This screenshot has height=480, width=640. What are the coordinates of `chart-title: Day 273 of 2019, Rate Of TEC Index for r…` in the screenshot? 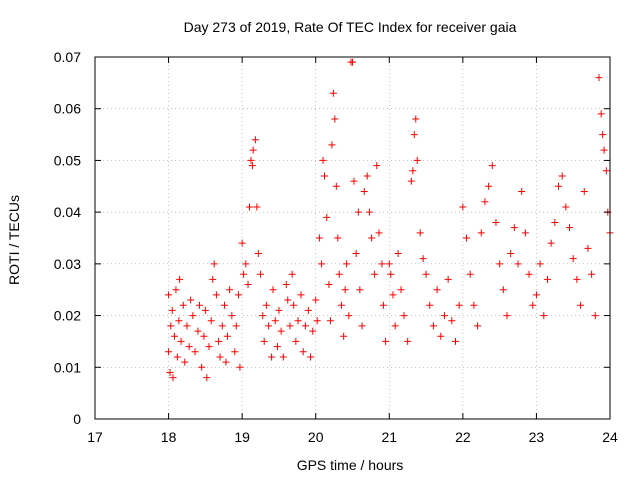 It's located at (350, 27).